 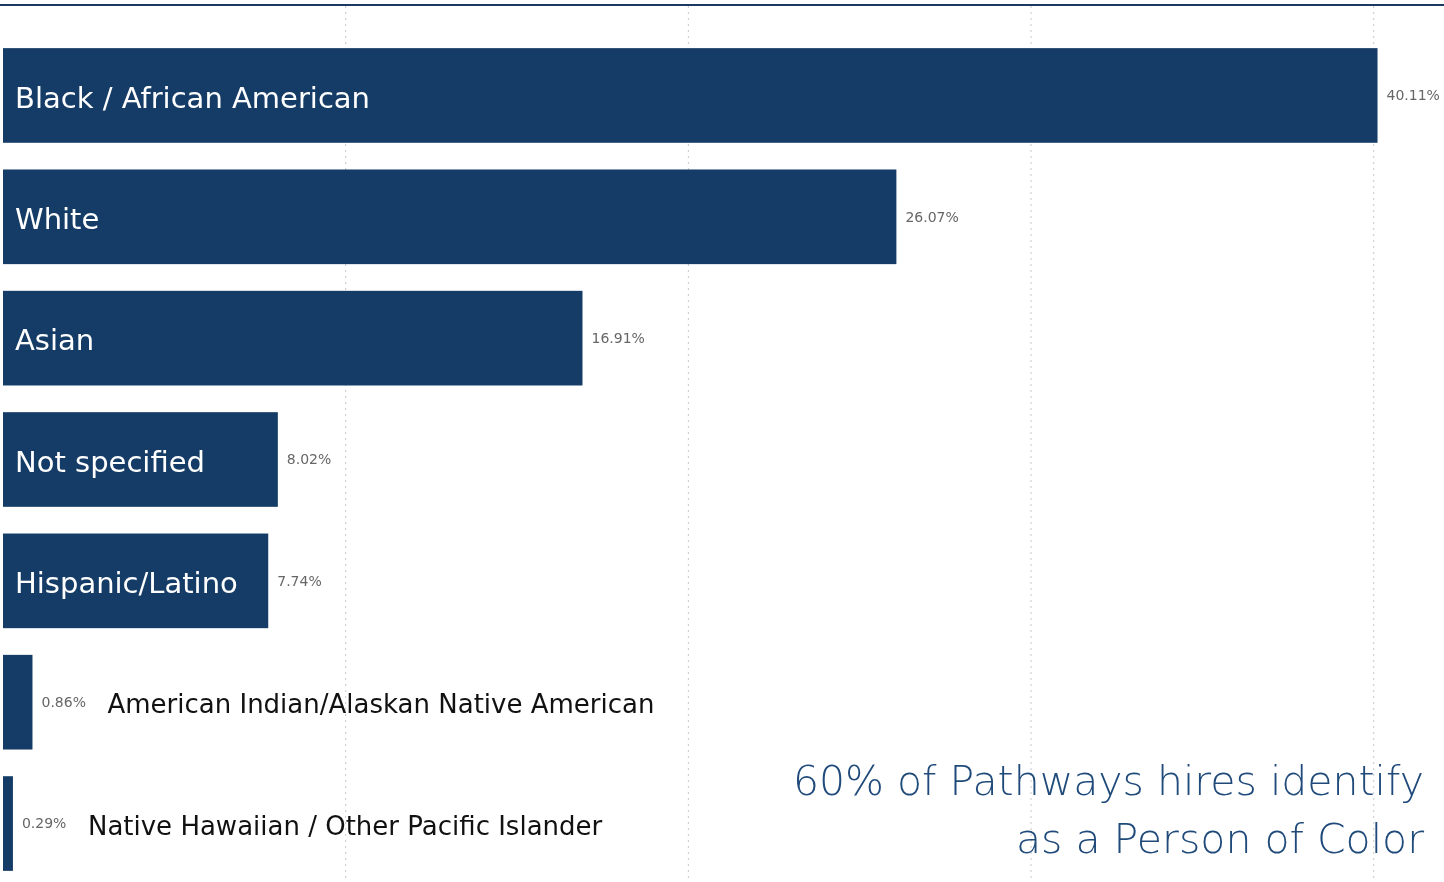 What do you see at coordinates (63, 702) in the screenshot?
I see `data-label: 0.86%` at bounding box center [63, 702].